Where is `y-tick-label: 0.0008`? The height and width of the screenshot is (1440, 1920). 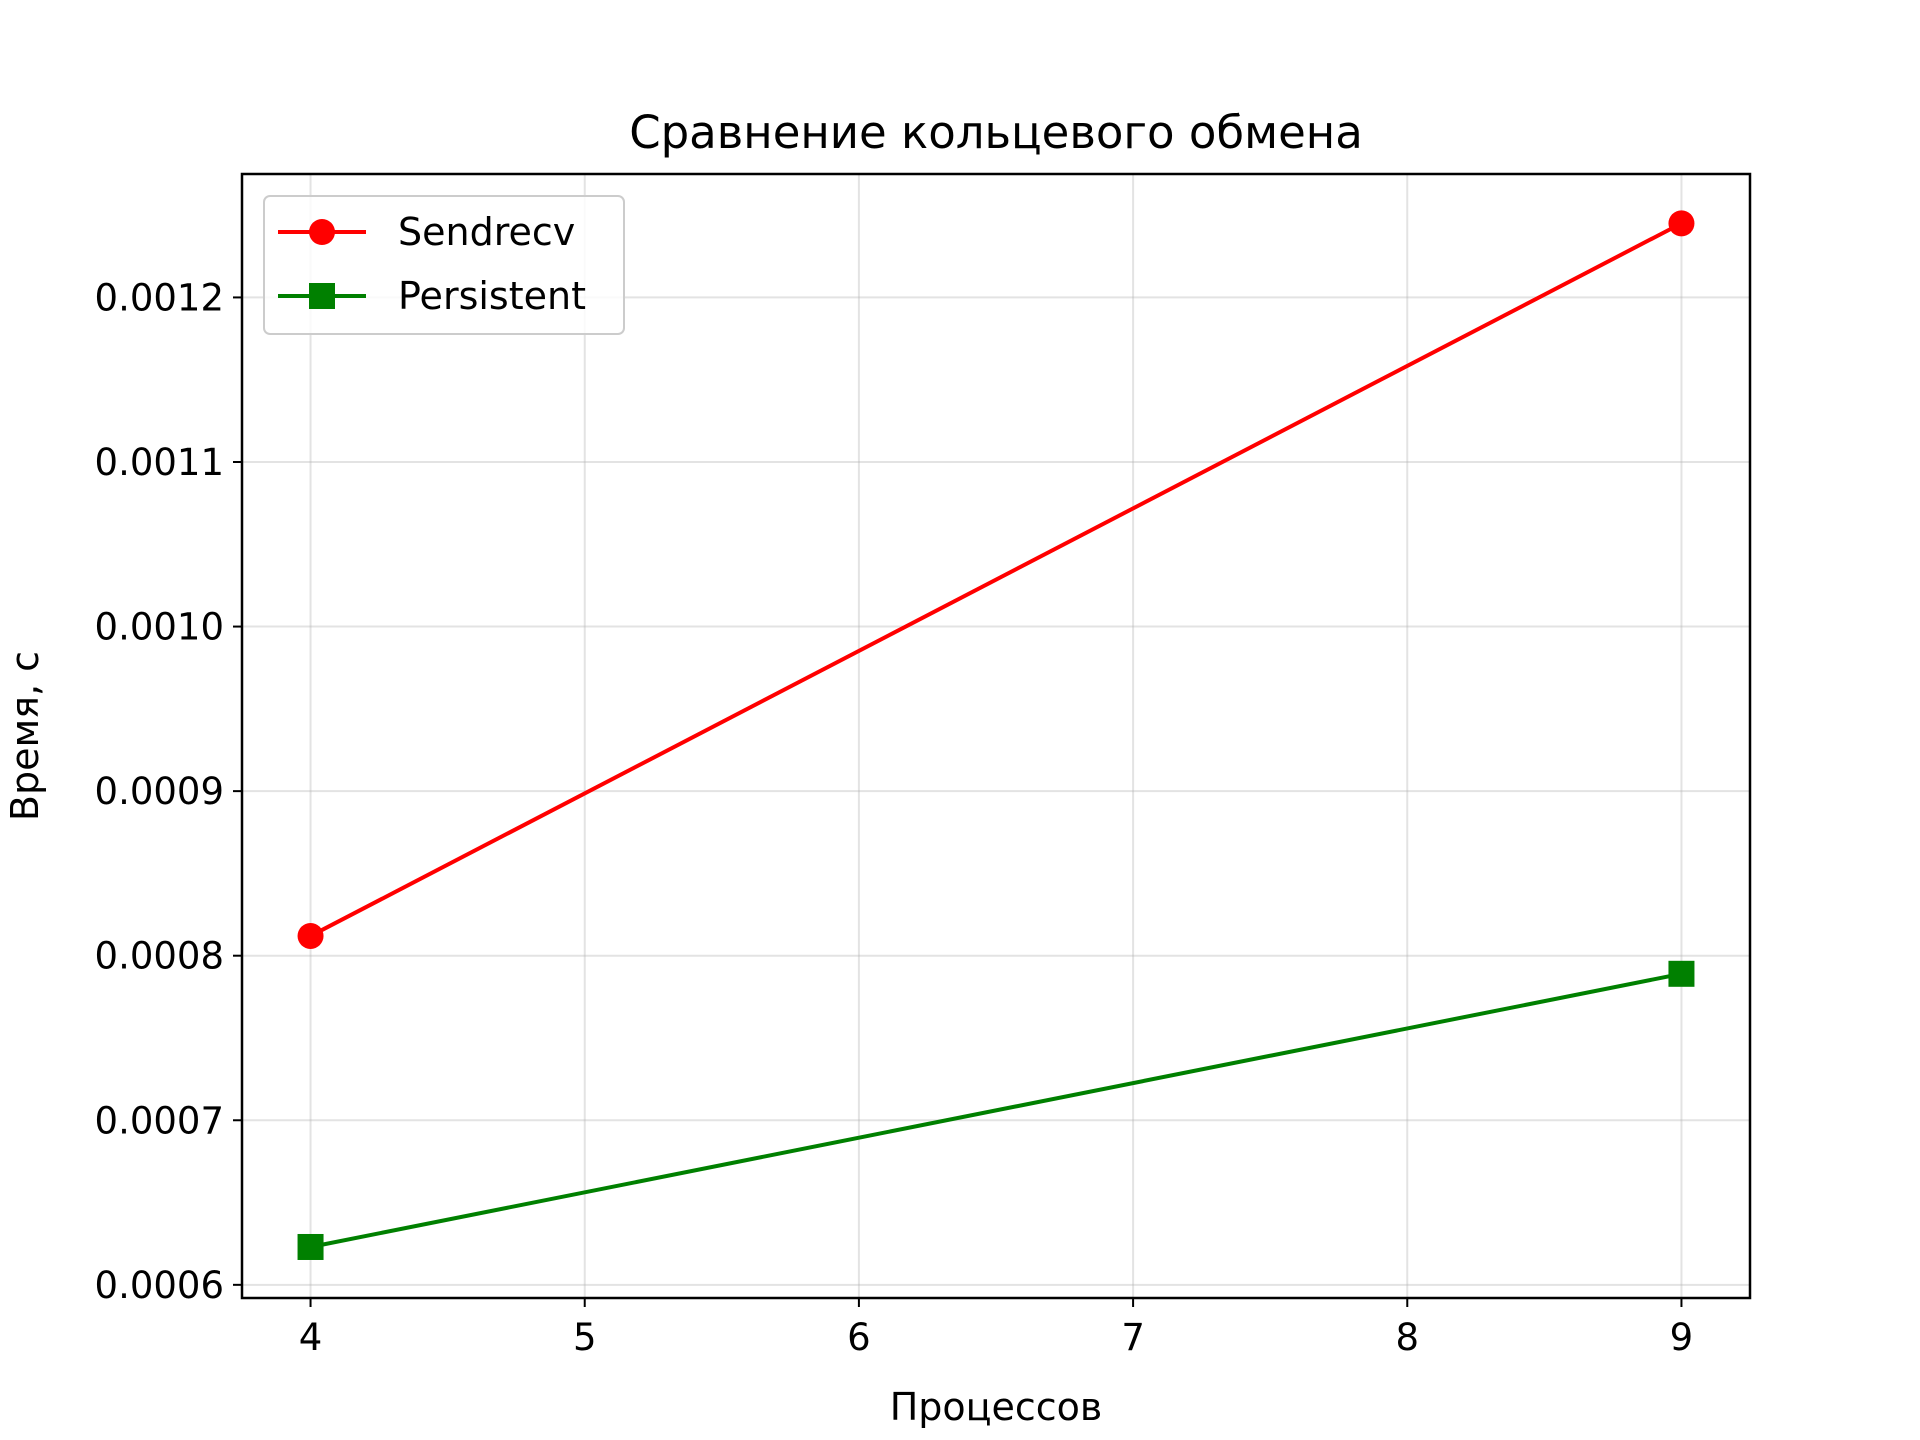 y-tick-label: 0.0008 is located at coordinates (159, 956).